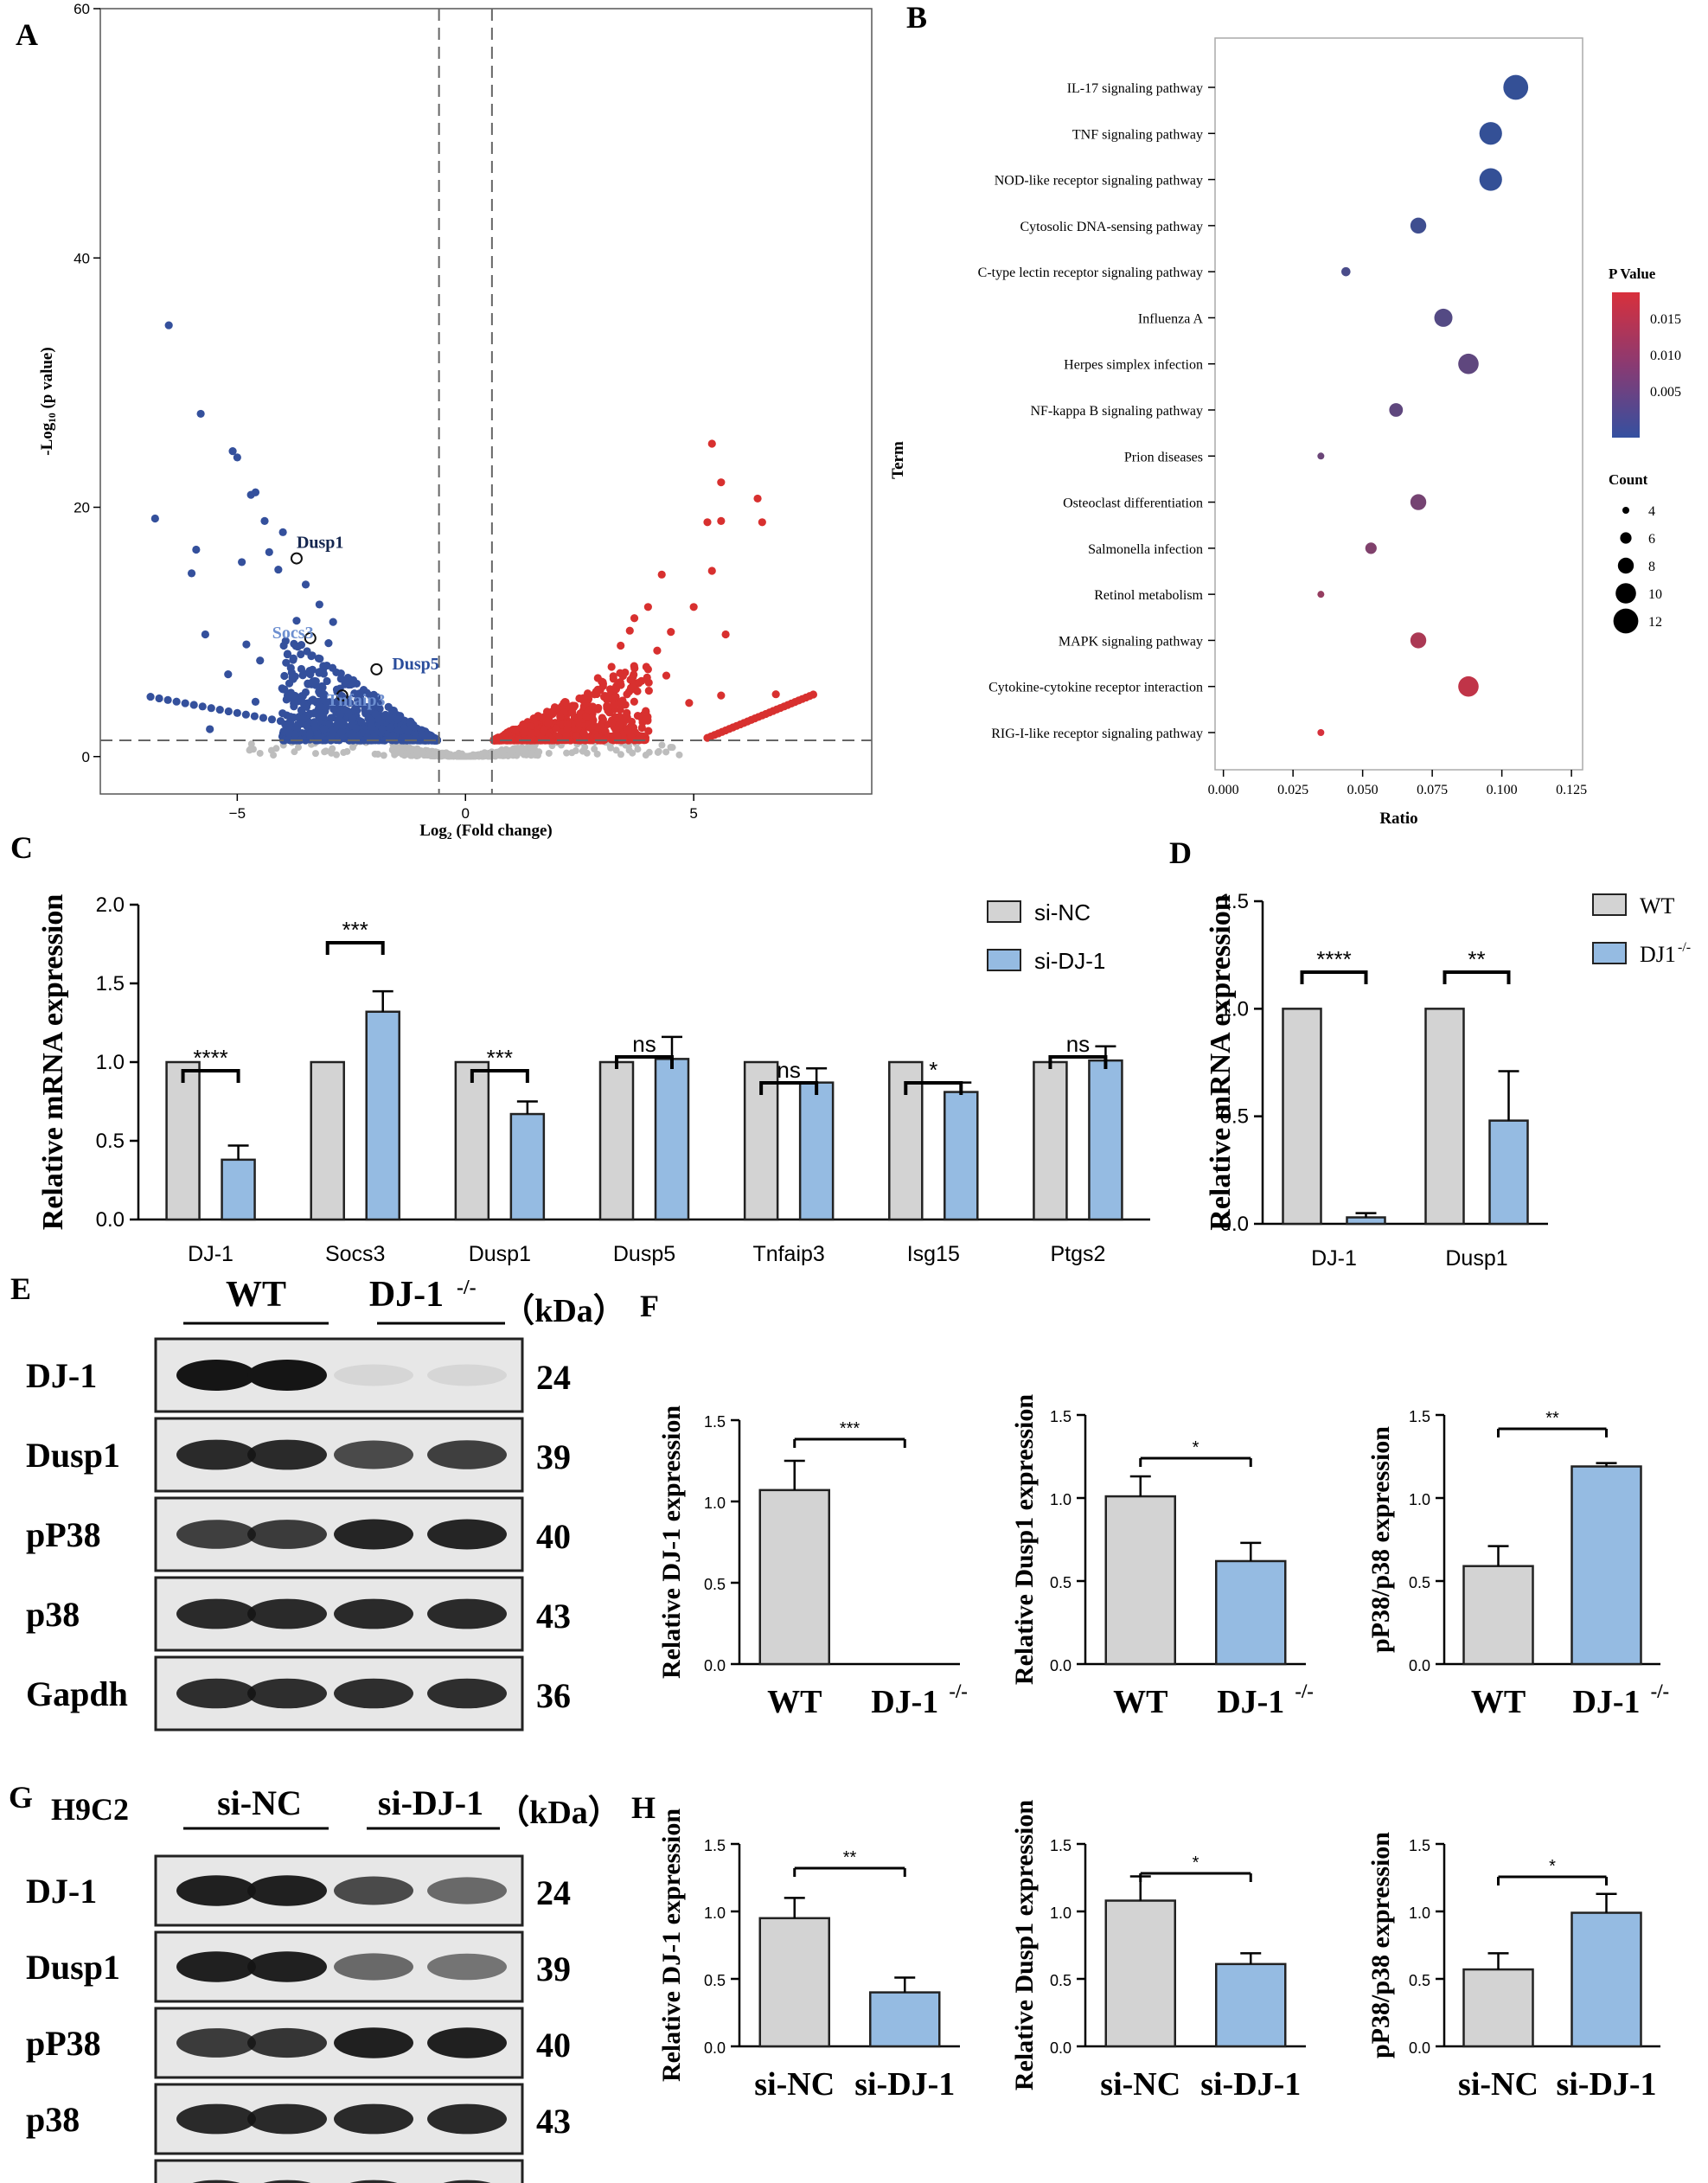  What do you see at coordinates (77, 2179) in the screenshot?
I see `blot-row-label: Gapdh` at bounding box center [77, 2179].